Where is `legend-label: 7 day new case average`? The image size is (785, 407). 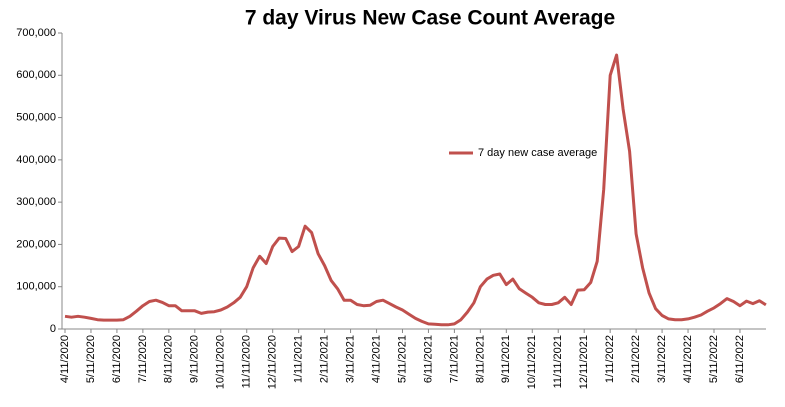 legend-label: 7 day new case average is located at coordinates (537, 153).